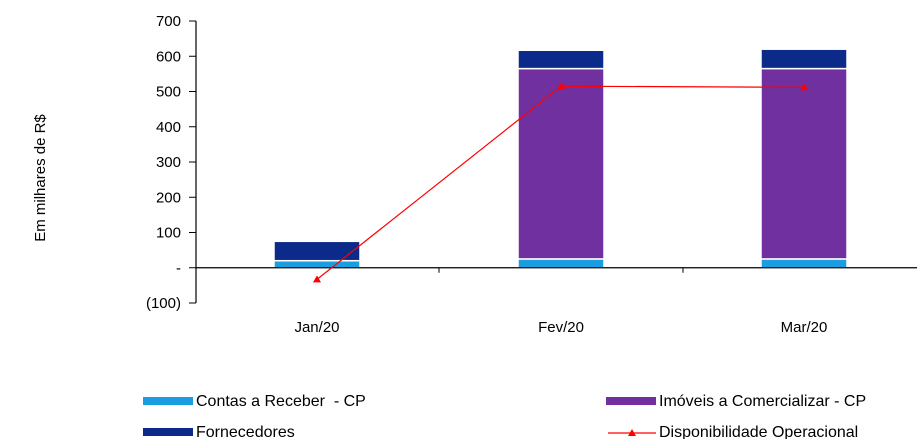  I want to click on x-ticks: Jan/20 Fev/20 Mar/20, so click(560, 327).